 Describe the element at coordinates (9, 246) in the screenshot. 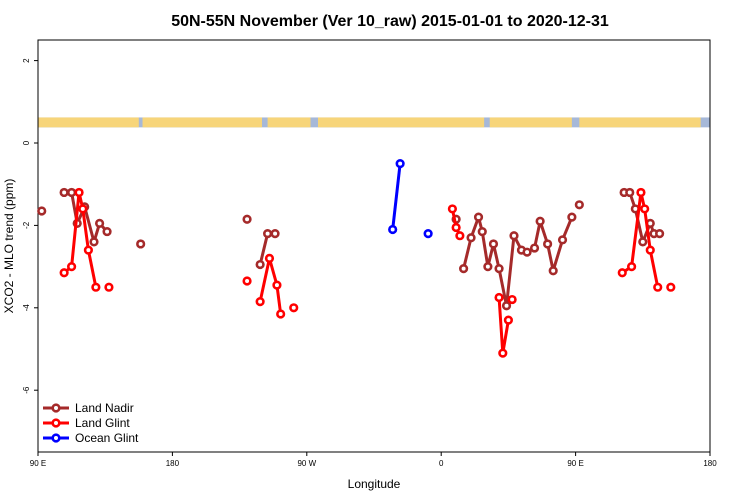

I see `y-axis-label: XCO2 - MLO trend (ppm)` at that location.